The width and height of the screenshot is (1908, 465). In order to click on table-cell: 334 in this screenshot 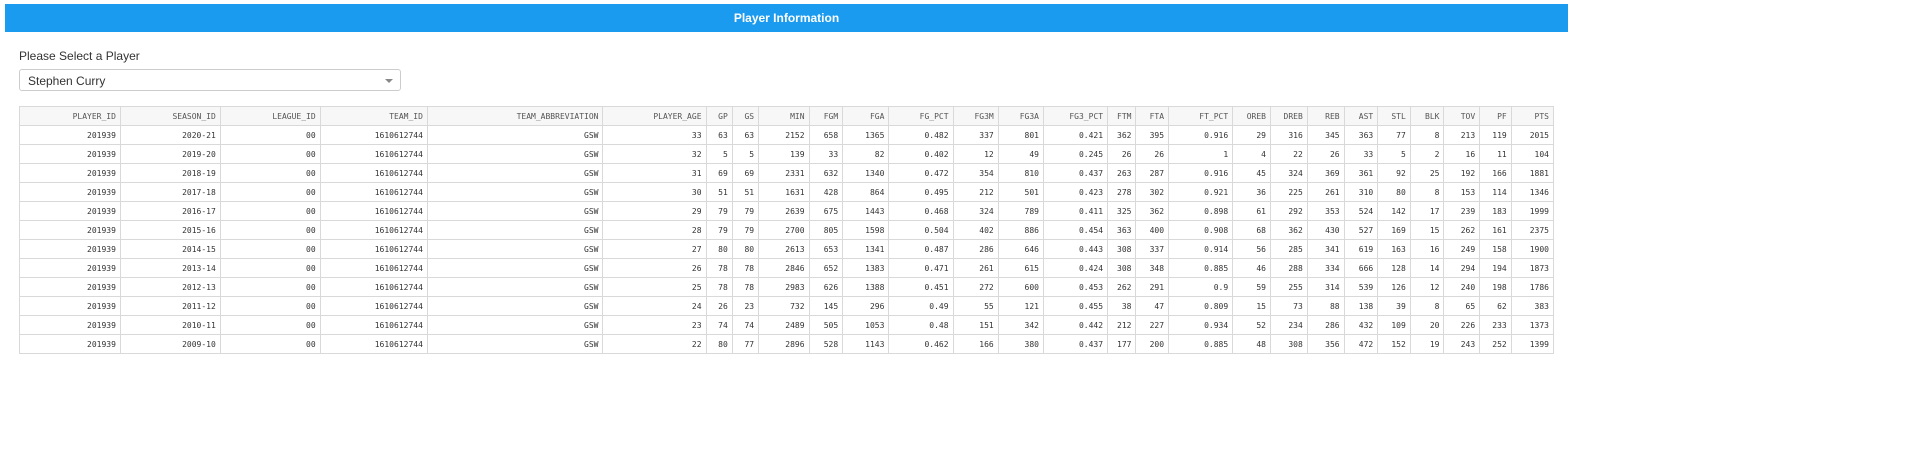, I will do `click(1325, 268)`.